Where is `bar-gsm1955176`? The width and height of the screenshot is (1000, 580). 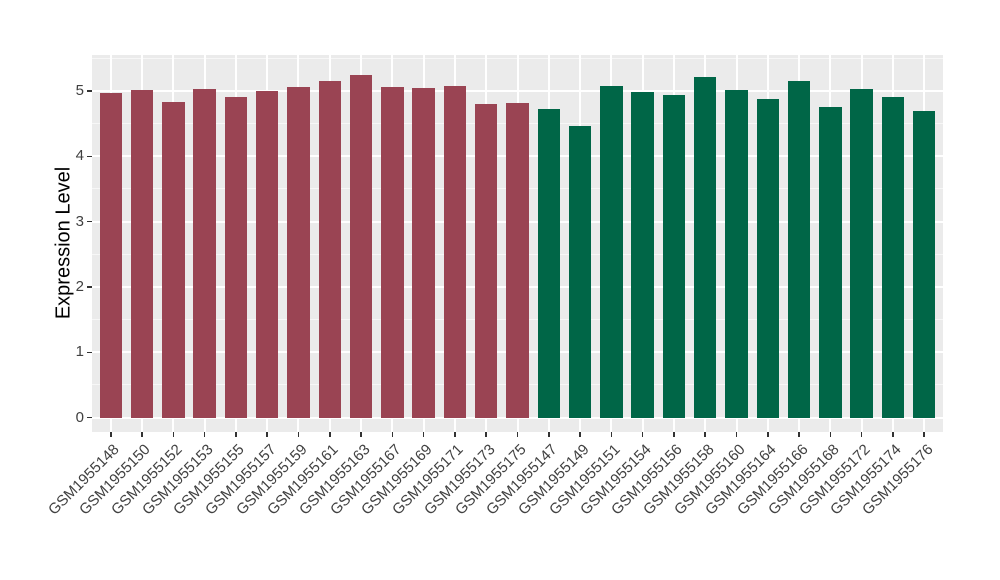
bar-gsm1955176 is located at coordinates (924, 264).